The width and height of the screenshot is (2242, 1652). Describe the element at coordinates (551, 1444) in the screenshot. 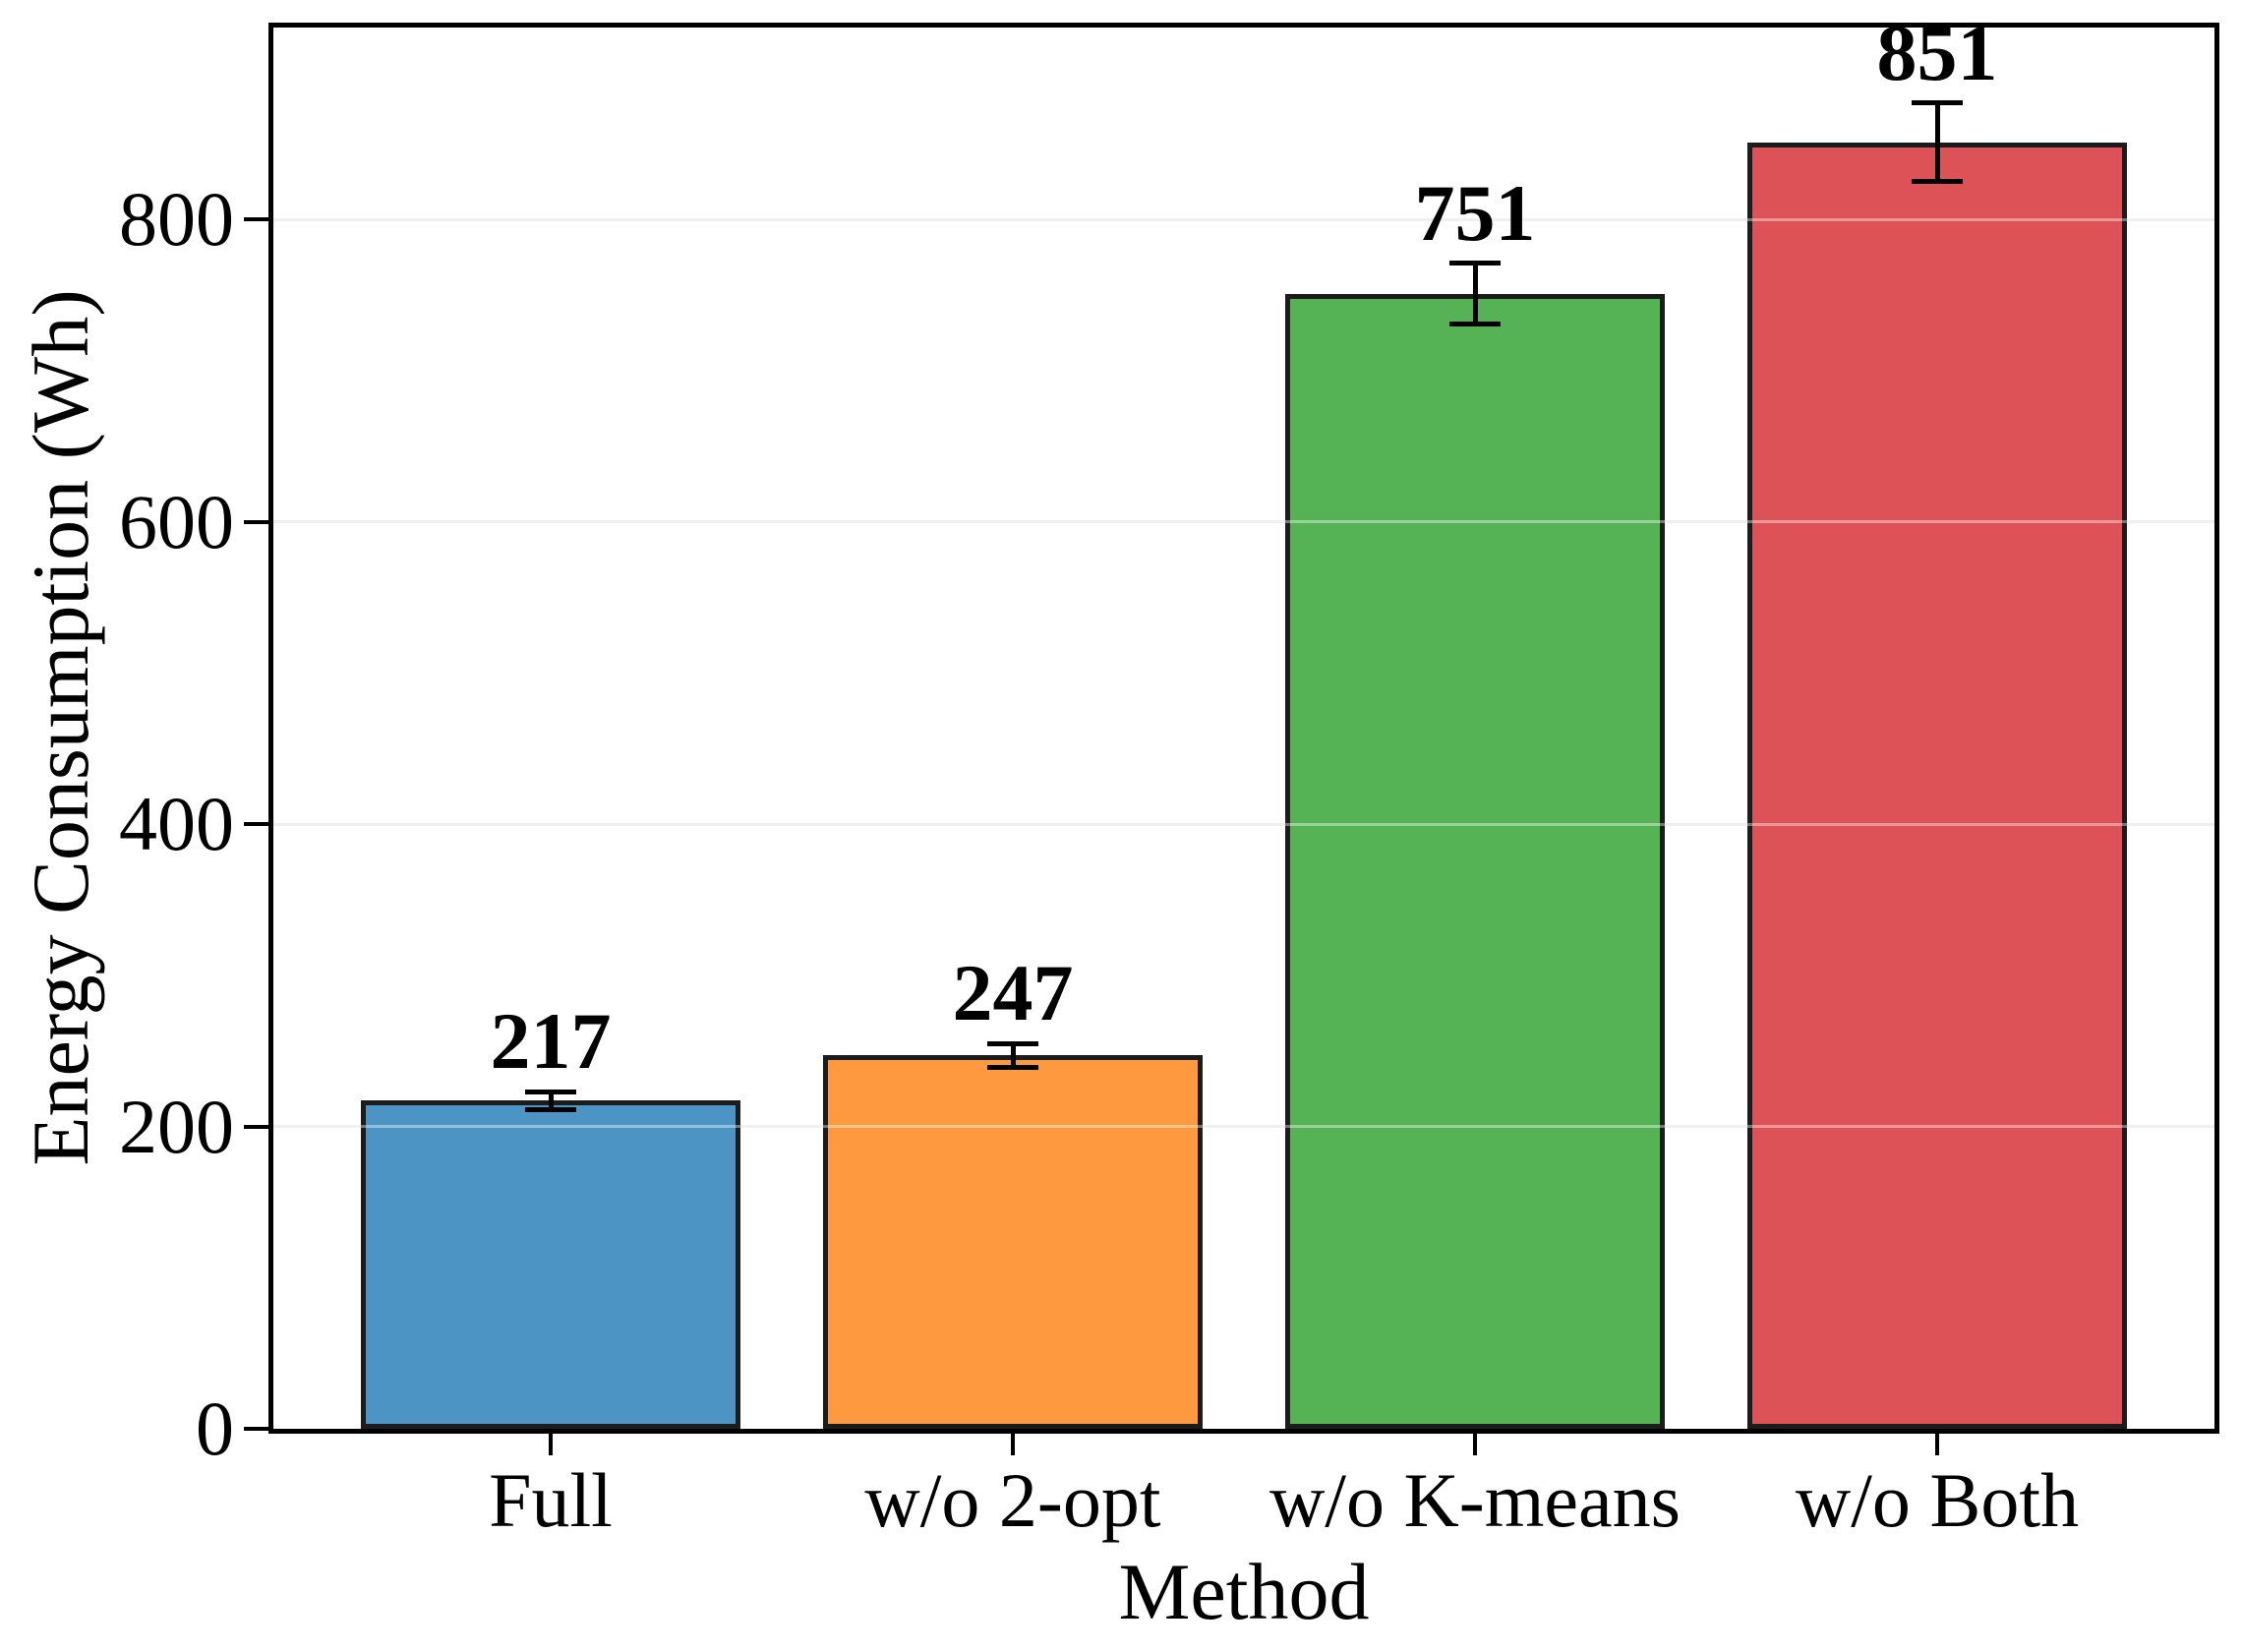

I see `x-tick-full` at that location.